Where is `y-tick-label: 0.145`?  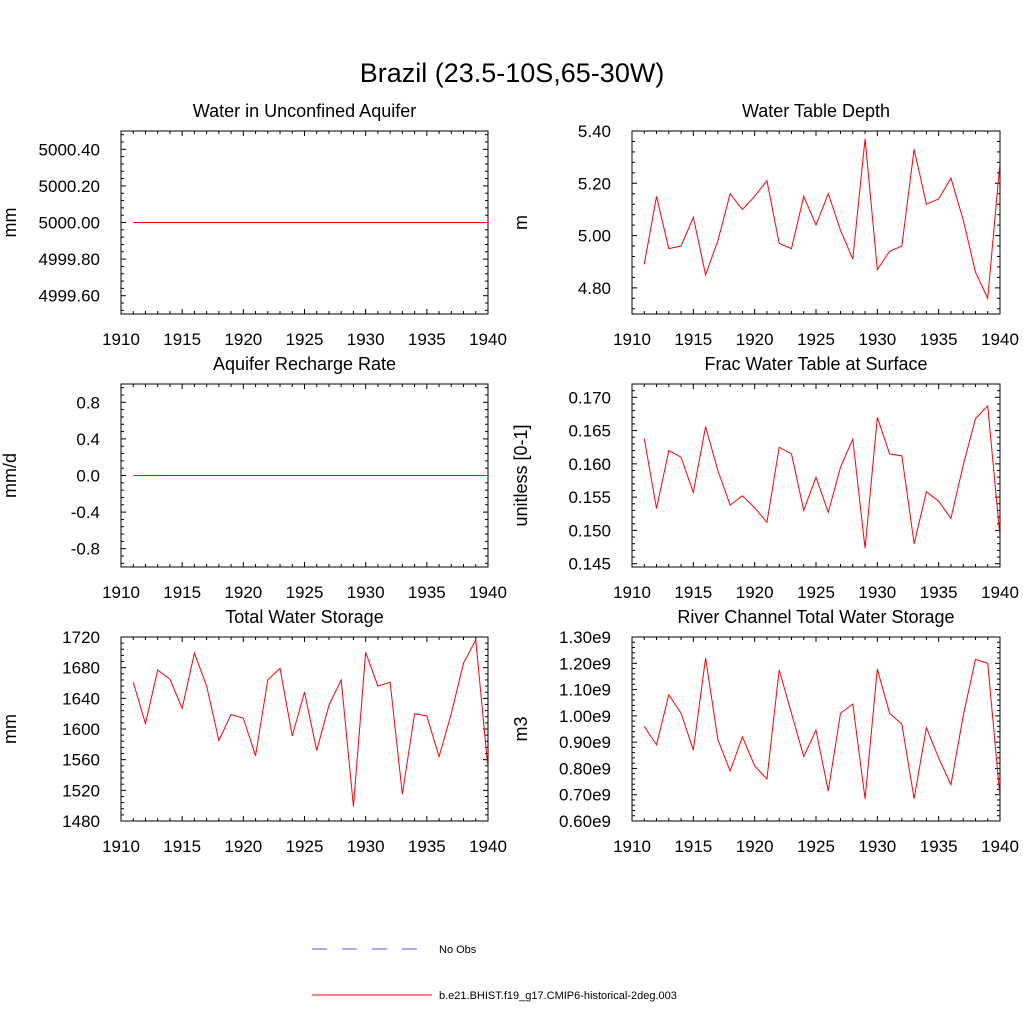
y-tick-label: 0.145 is located at coordinates (589, 564).